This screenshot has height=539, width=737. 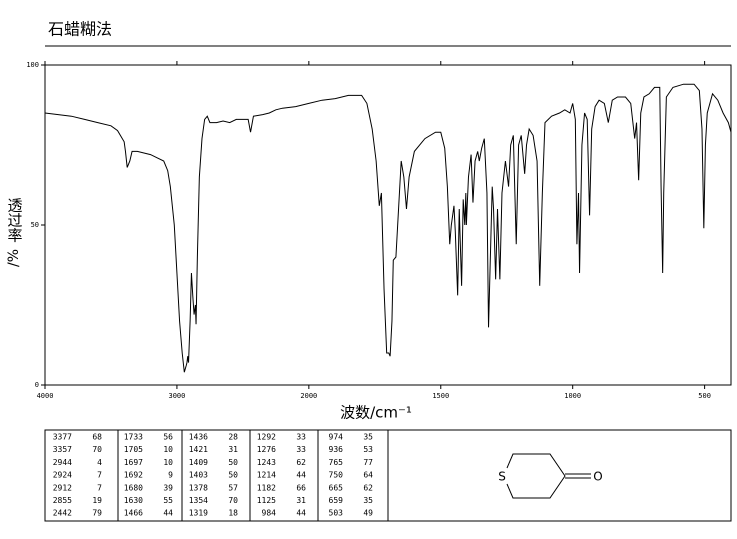 What do you see at coordinates (168, 437) in the screenshot?
I see `peak-transmittance: 56` at bounding box center [168, 437].